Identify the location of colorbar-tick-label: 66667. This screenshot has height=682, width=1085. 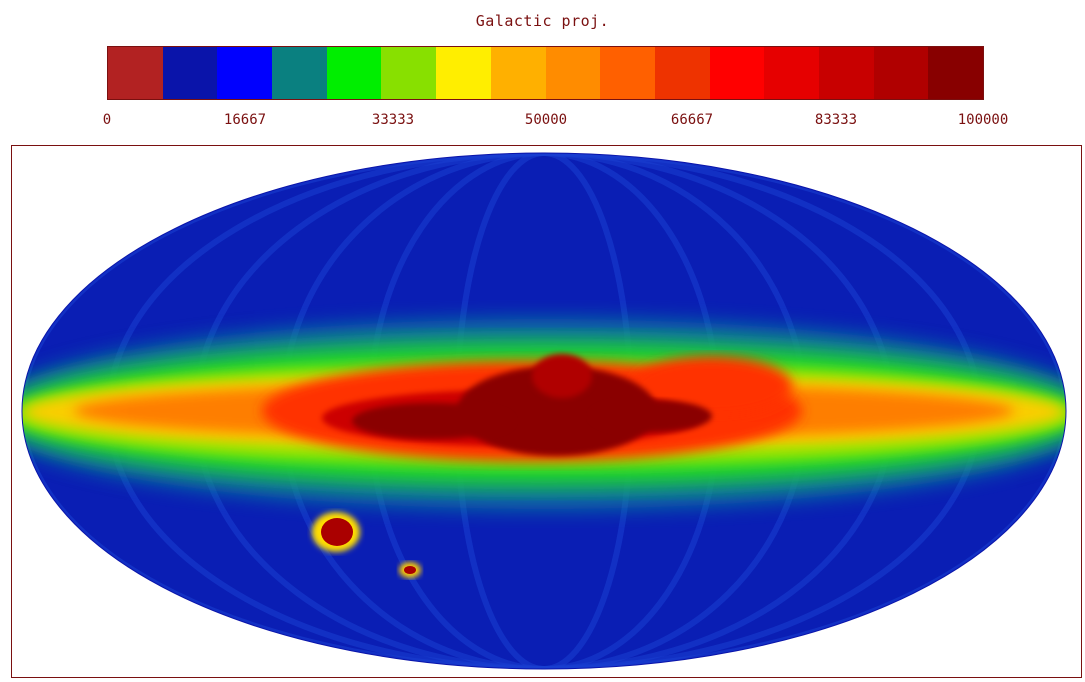
(692, 120).